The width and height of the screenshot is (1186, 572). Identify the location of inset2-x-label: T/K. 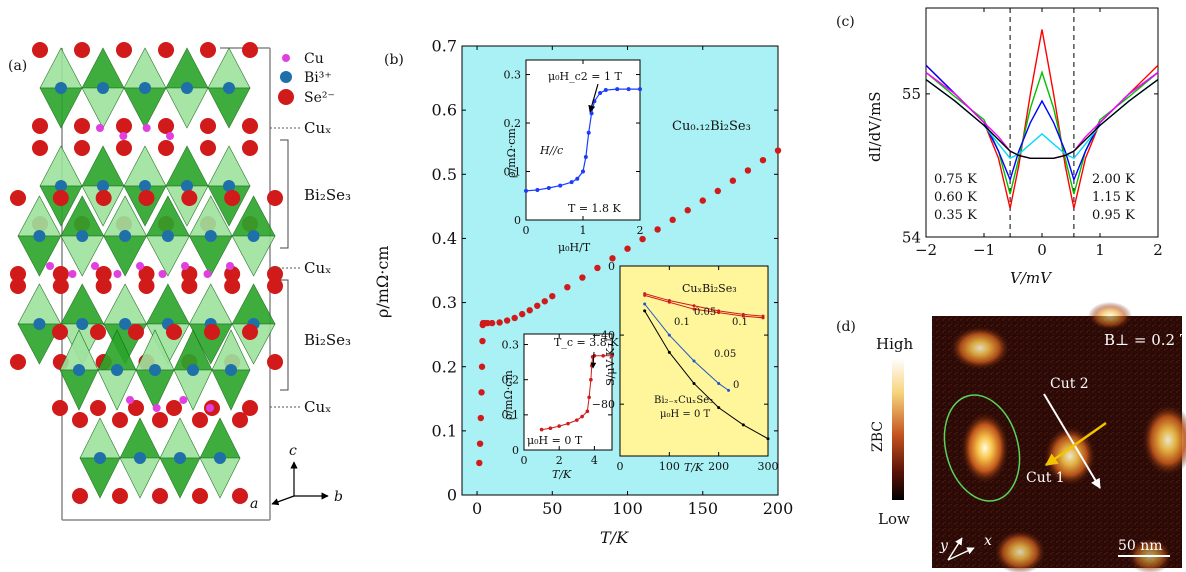
(562, 474).